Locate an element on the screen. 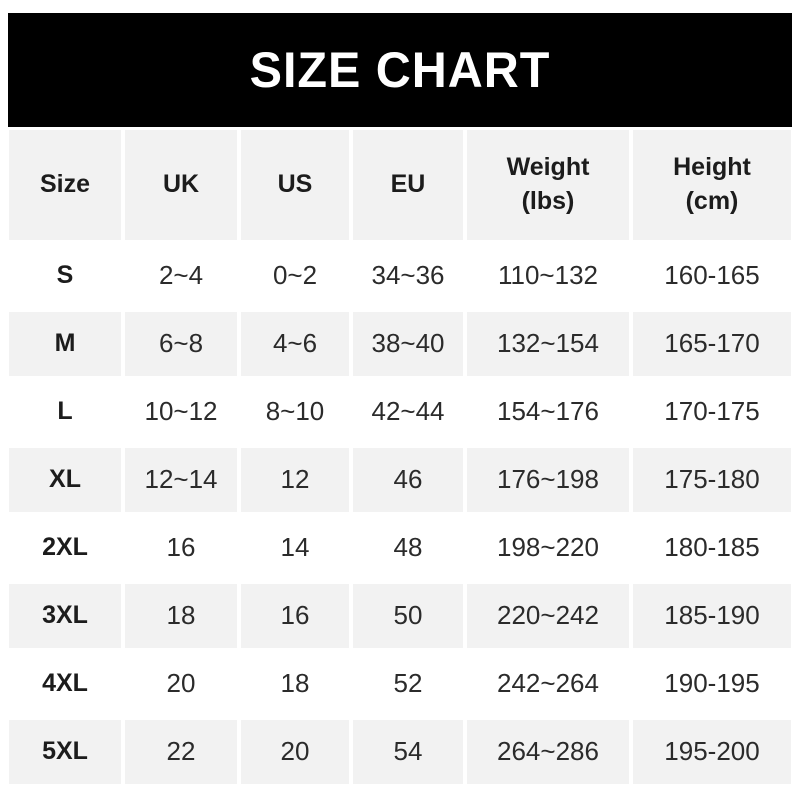 This screenshot has width=800, height=800. size-chart-banner: SIZE CHART is located at coordinates (400, 70).